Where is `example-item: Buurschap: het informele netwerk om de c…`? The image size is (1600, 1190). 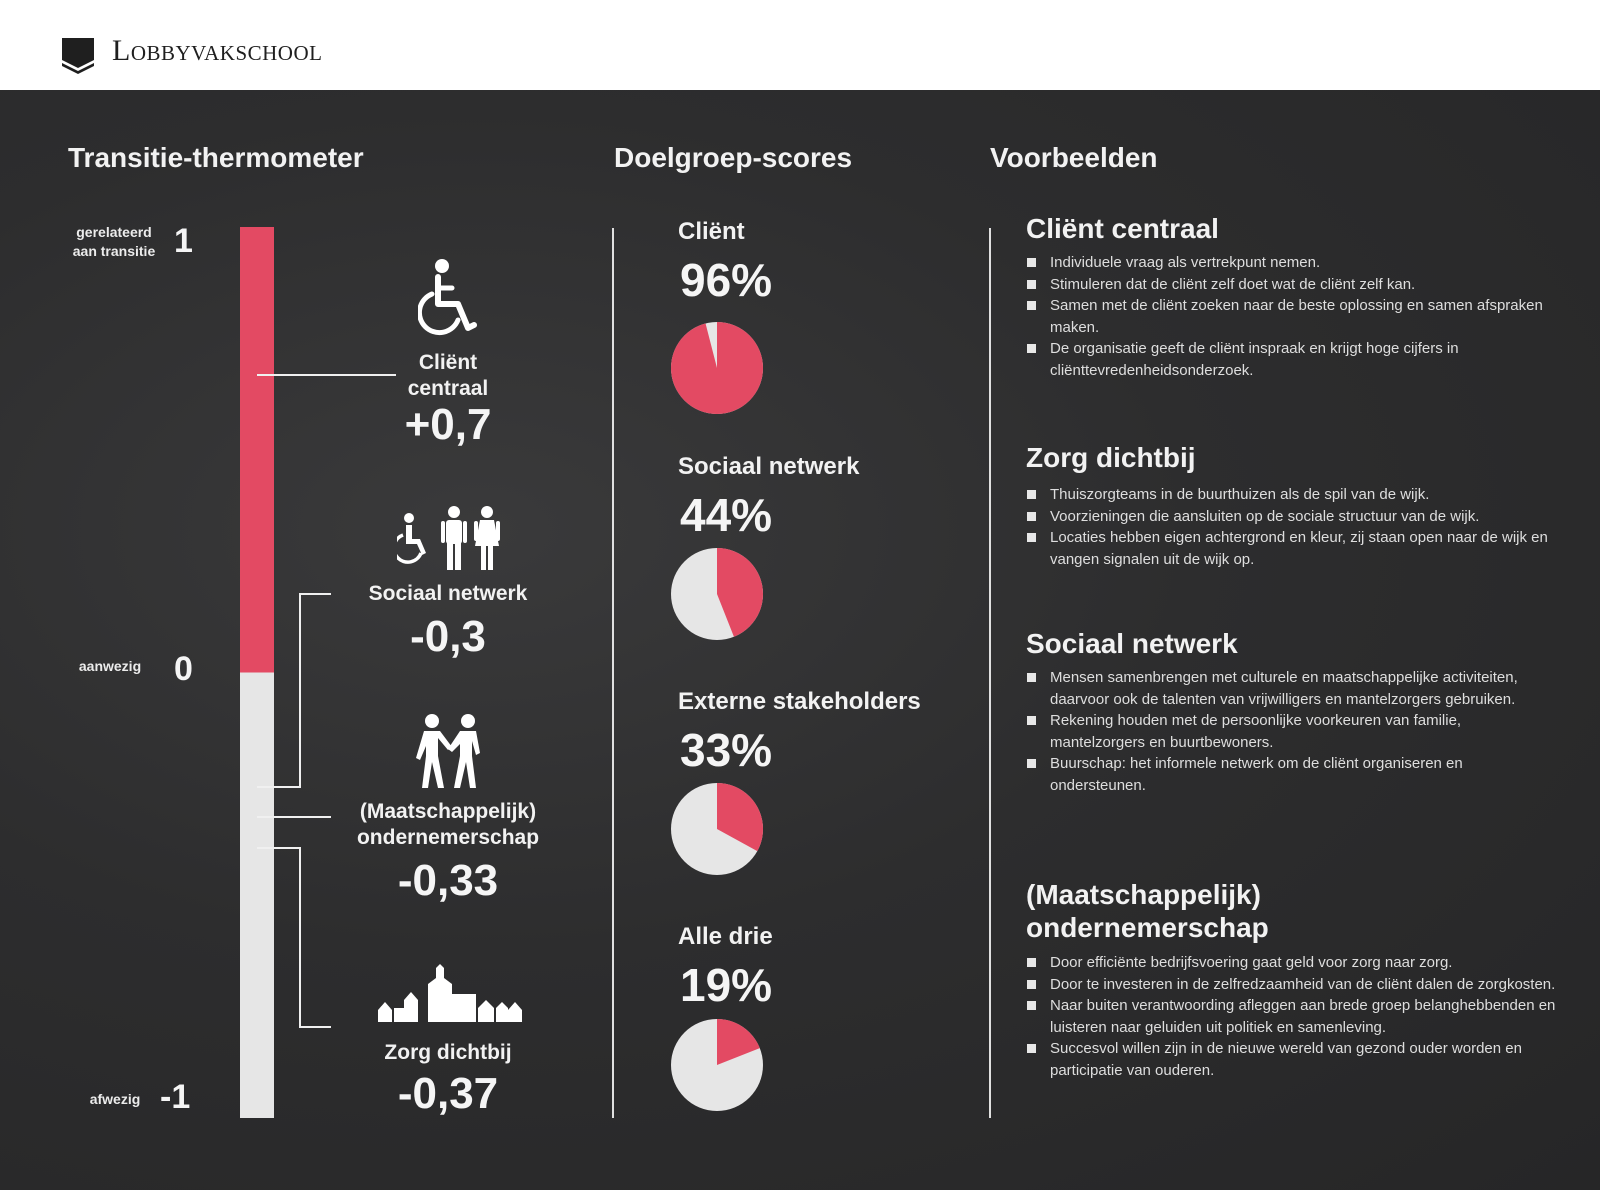 example-item: Buurschap: het informele netwerk om de c… is located at coordinates (1291, 774).